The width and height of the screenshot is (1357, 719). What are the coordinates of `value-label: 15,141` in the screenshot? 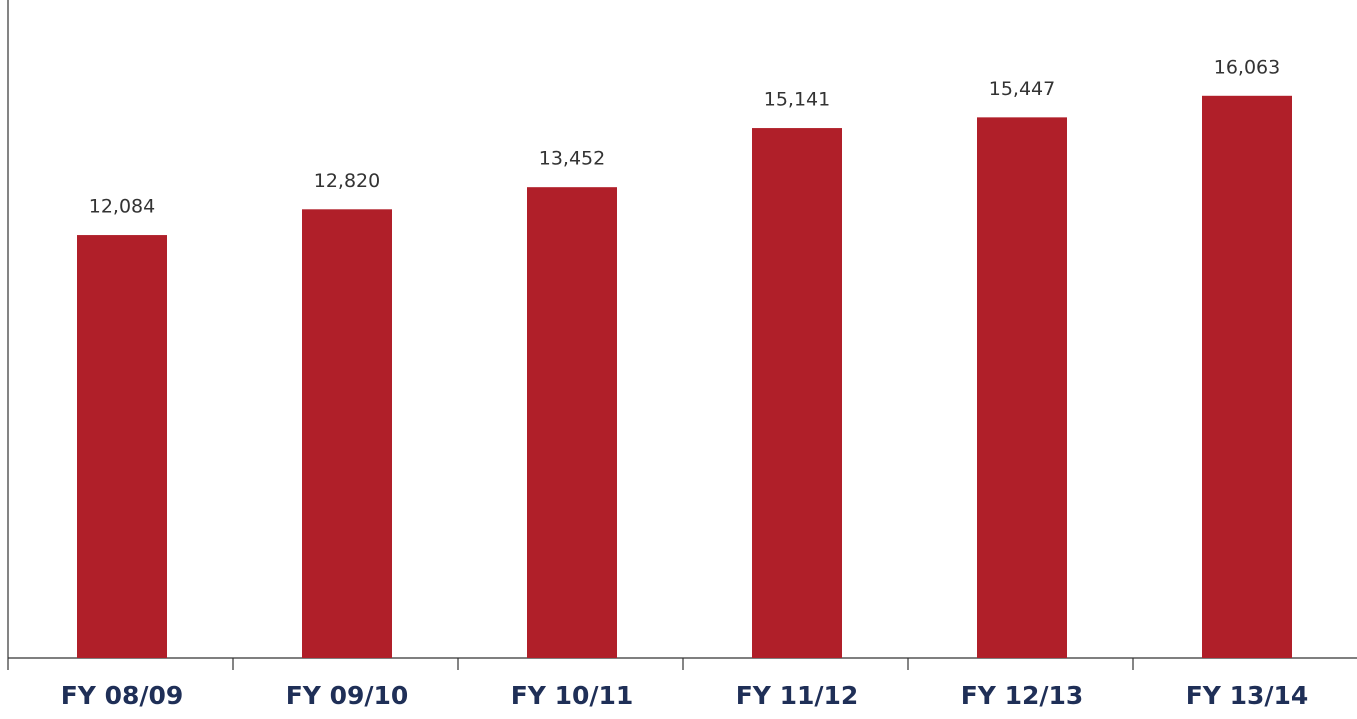 It's located at (797, 100).